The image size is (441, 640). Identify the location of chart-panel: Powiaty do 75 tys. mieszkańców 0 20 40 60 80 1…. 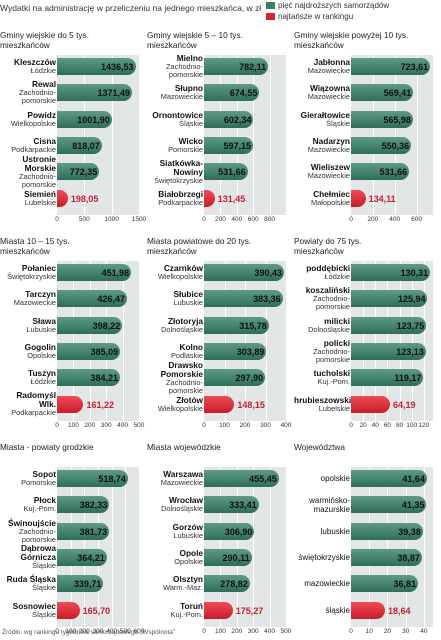
(367, 332).